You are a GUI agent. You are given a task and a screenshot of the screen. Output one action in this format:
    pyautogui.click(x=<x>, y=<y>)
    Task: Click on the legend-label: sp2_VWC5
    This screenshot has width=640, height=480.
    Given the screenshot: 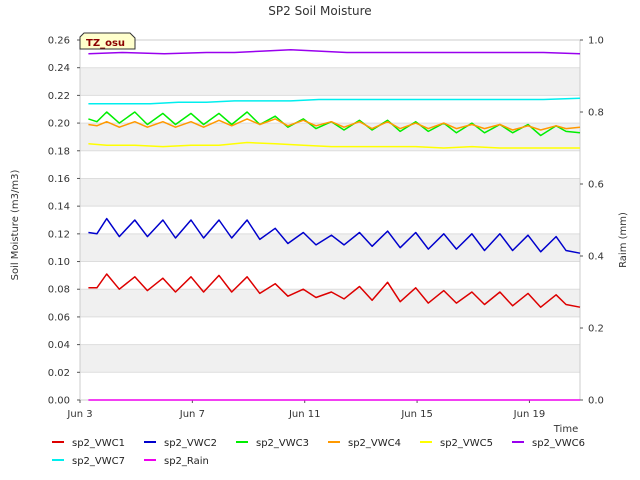 What is the action you would take?
    pyautogui.click(x=466, y=443)
    